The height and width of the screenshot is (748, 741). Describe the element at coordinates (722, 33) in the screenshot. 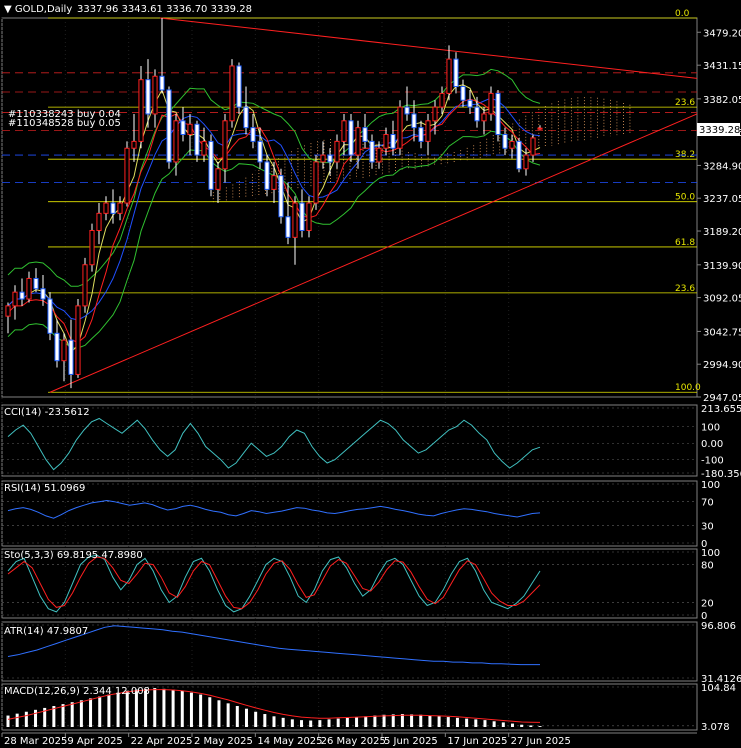

I see `y-tick-label: 3479.20` at that location.